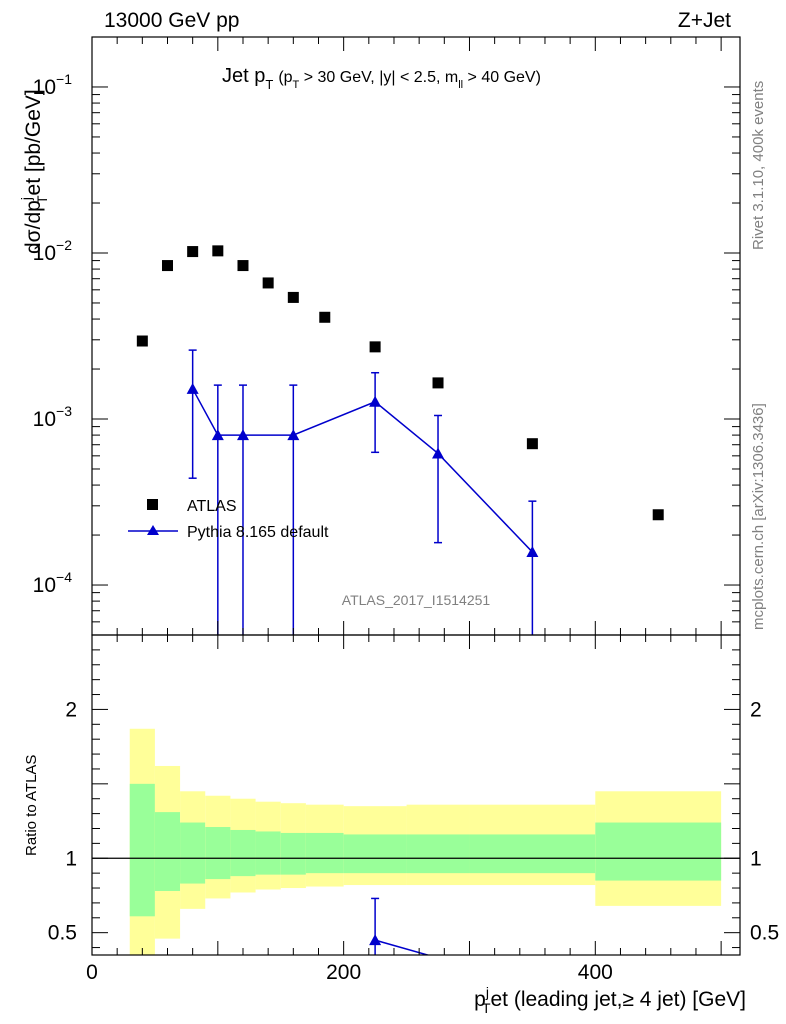 Image resolution: width=786 pixels, height=1024 pixels. What do you see at coordinates (34, 171) in the screenshot?
I see `main-ylabel: dσ/dpjTet [pb/GeV]` at bounding box center [34, 171].